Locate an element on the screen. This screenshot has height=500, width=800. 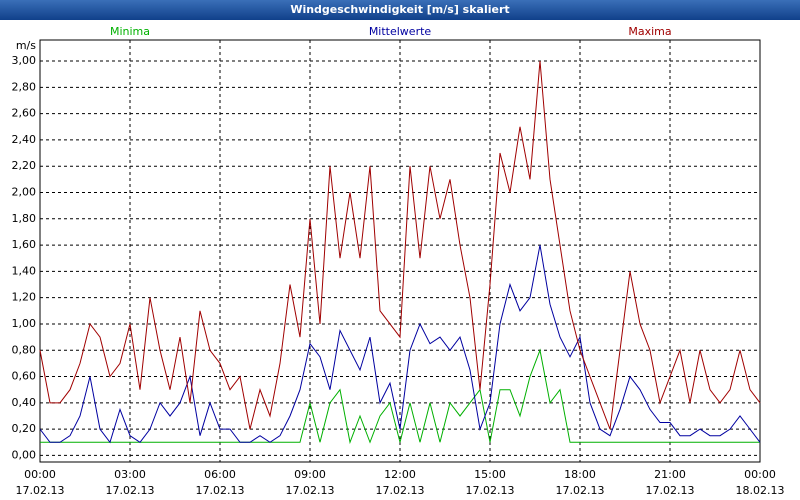
y-unit: m/s is located at coordinates (26, 45).